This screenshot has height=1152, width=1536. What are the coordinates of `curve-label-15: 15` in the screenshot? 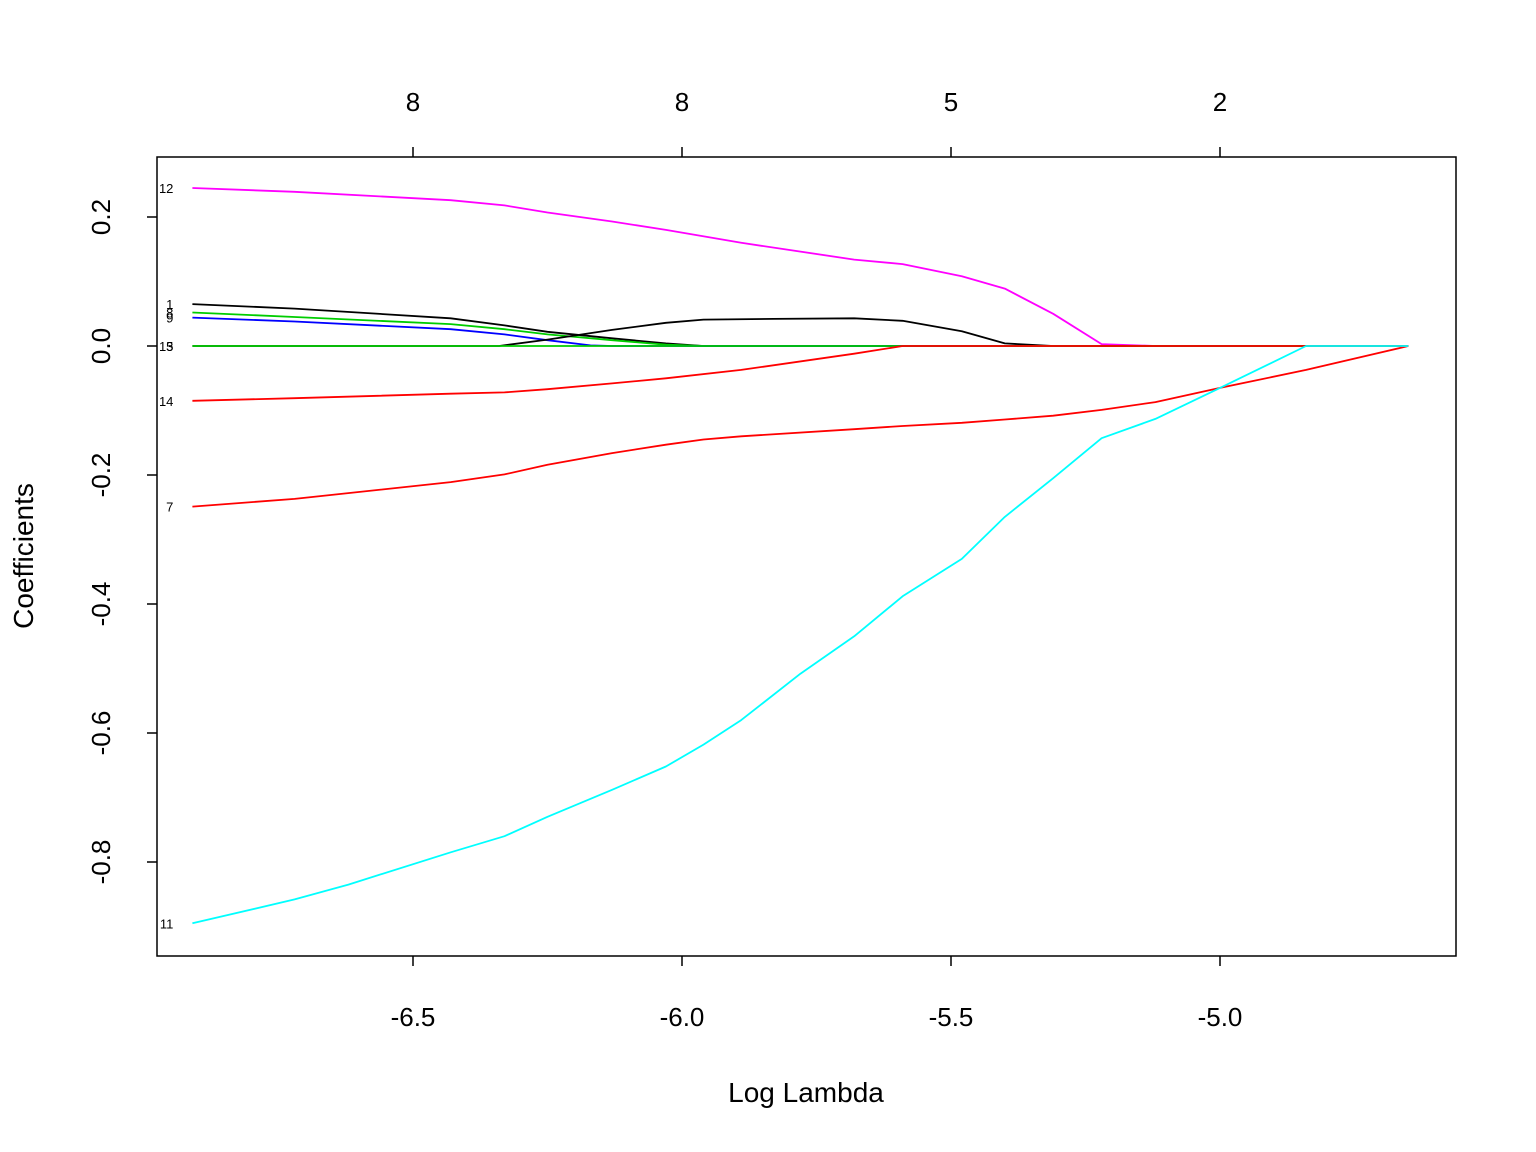 It's located at (166, 346).